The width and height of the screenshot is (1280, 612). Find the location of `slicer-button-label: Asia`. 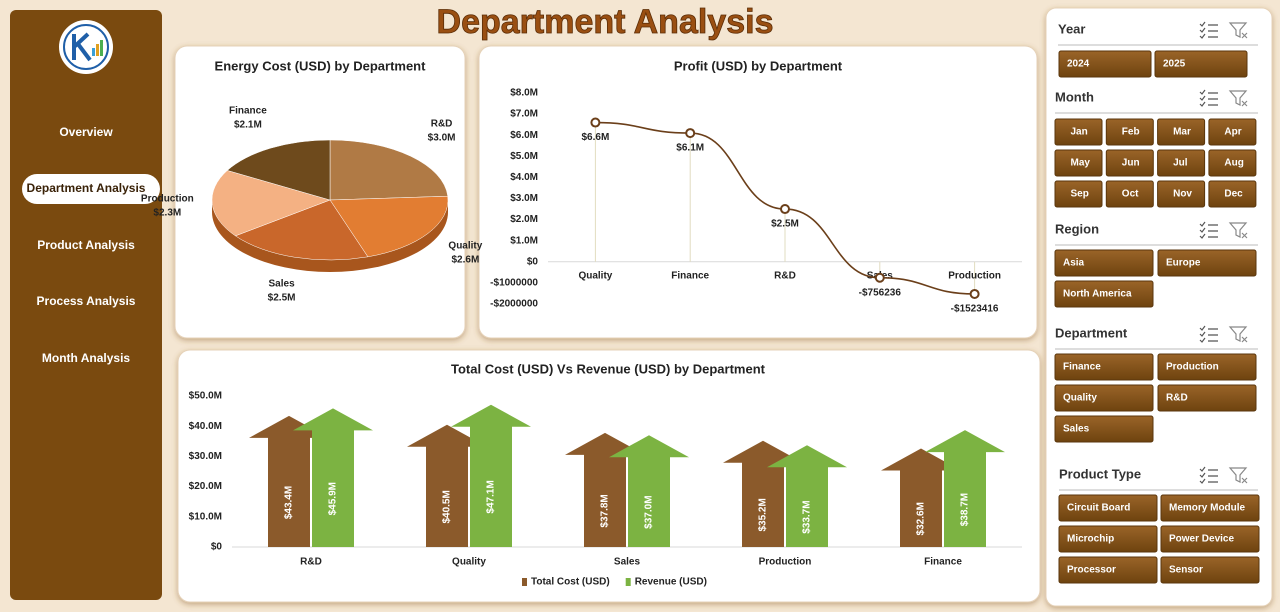

slicer-button-label: Asia is located at coordinates (1074, 263).